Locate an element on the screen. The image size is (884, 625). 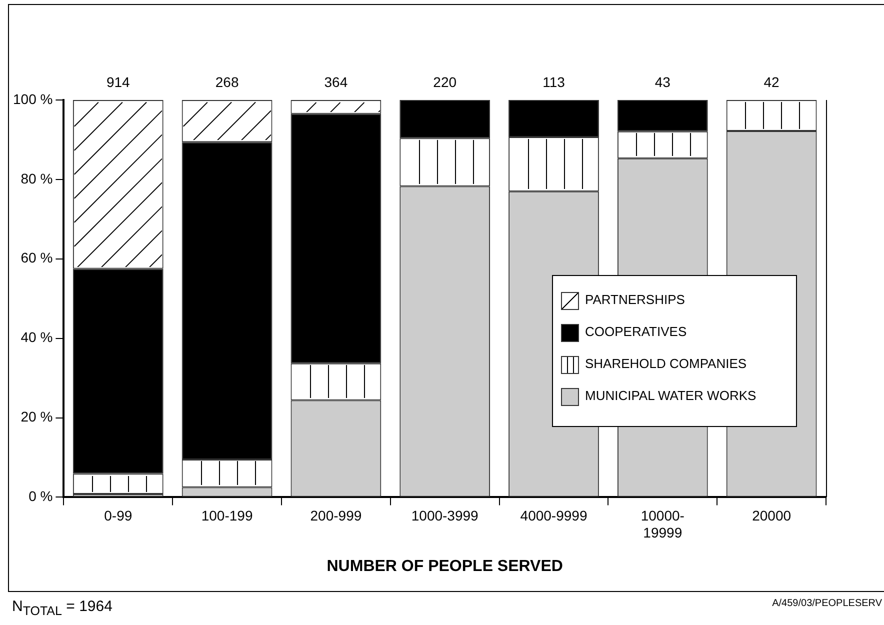
y-tick-label: 40 % is located at coordinates (36, 337).